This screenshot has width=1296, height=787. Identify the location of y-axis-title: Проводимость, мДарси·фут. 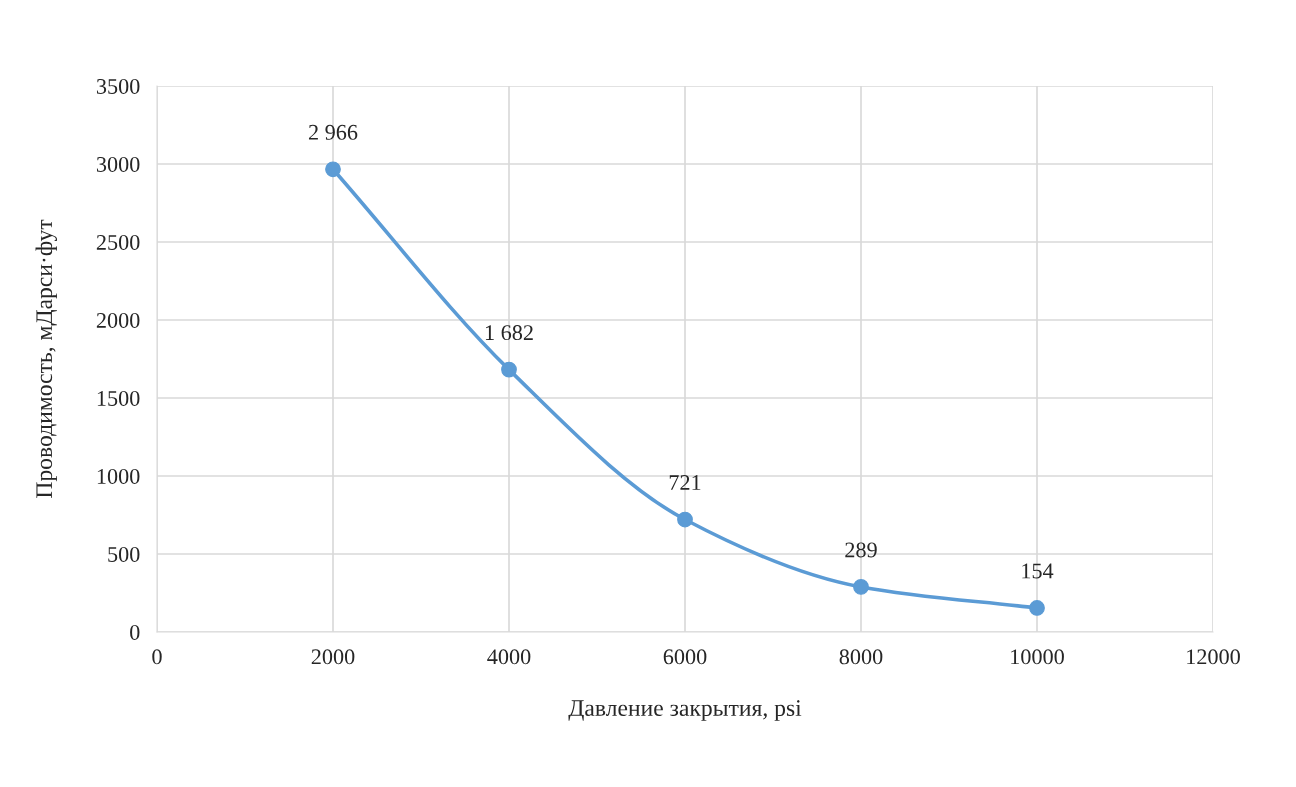
(46, 358).